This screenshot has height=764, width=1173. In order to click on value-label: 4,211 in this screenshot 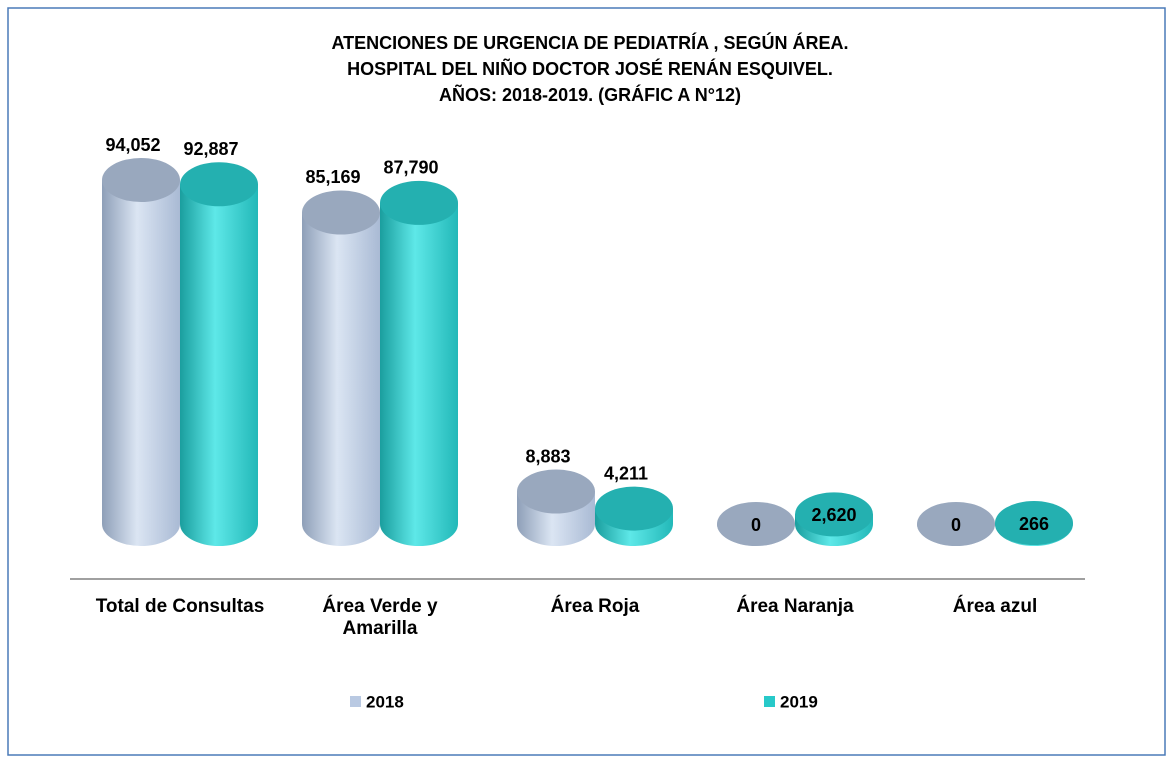, I will do `click(626, 473)`.